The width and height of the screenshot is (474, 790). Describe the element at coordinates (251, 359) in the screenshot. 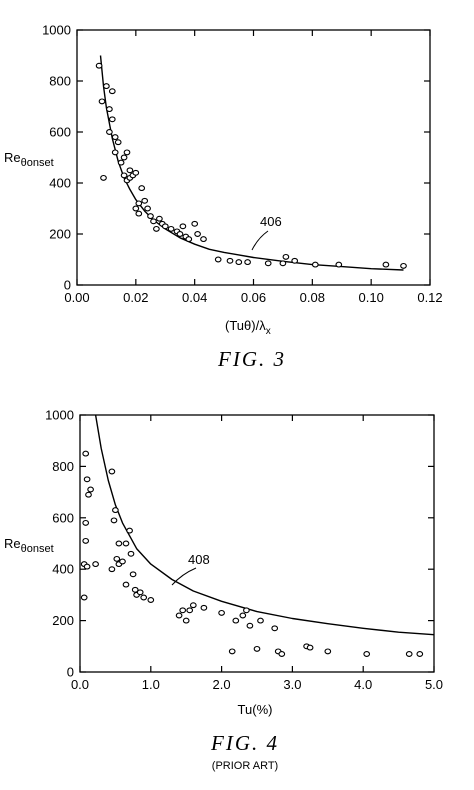

I see `figure-caption-fig3: FIG. 3` at that location.